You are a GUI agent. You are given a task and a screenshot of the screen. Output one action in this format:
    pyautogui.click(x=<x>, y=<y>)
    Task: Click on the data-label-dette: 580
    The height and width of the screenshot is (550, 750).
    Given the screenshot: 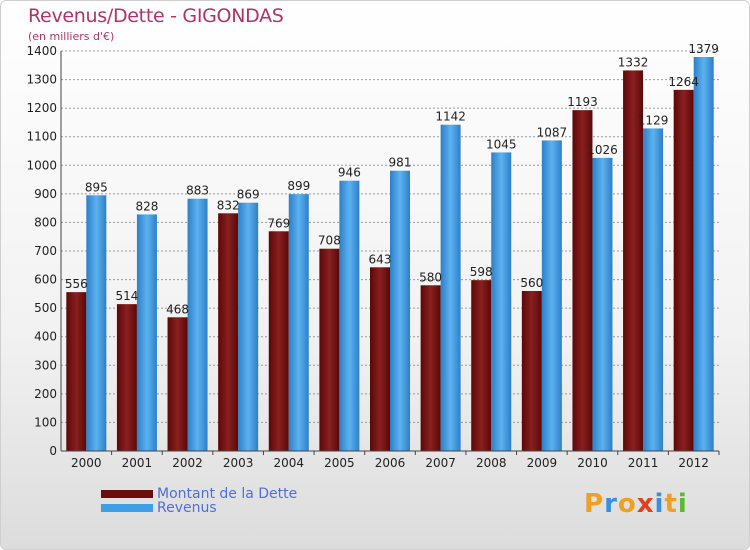 What is the action you would take?
    pyautogui.click(x=430, y=277)
    